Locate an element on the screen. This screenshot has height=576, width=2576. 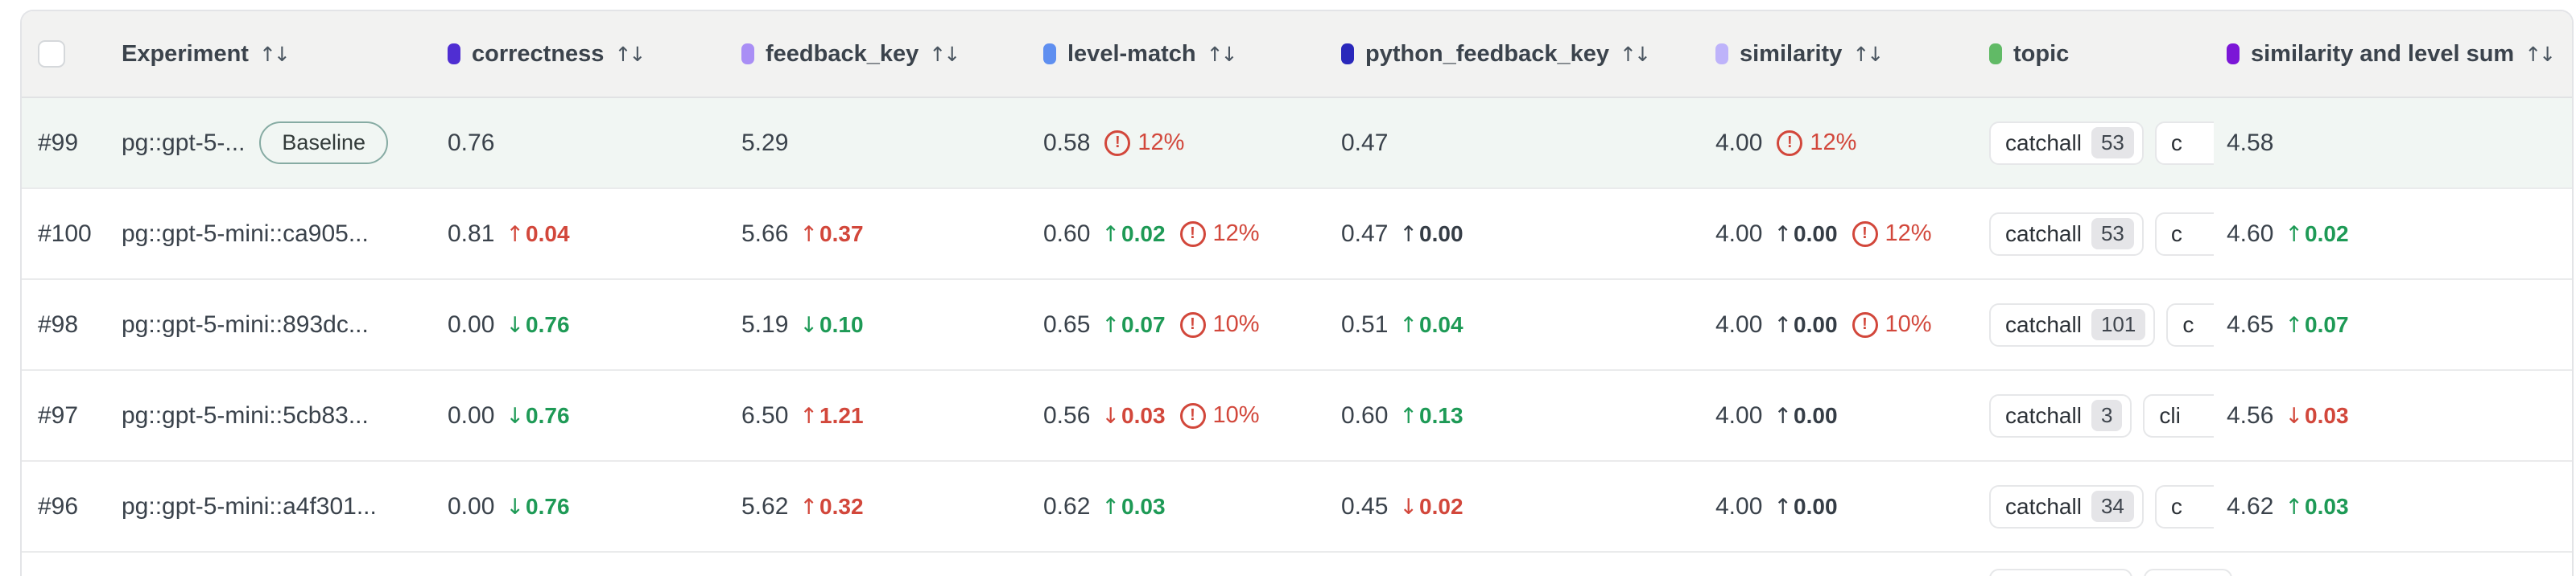
topic-cell: catchall 101 c is located at coordinates (2095, 324).